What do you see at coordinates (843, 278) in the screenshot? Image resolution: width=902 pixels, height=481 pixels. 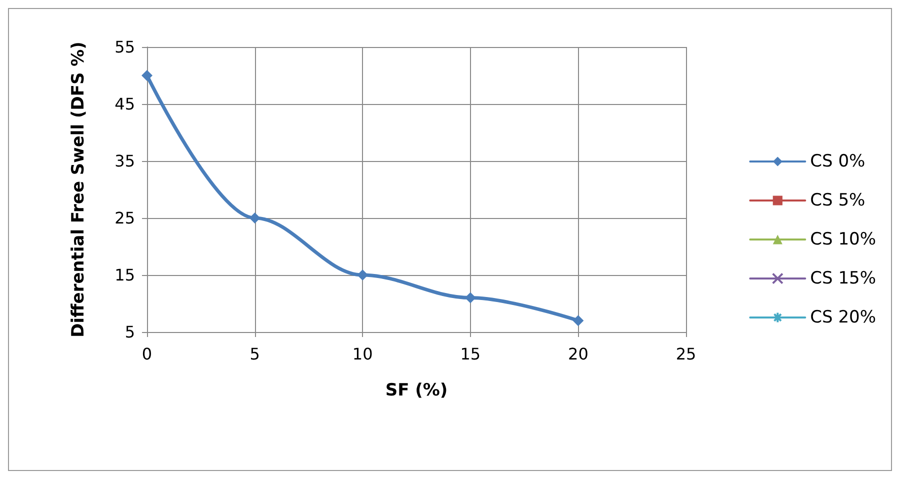 I see `legend-label: CS 15%` at bounding box center [843, 278].